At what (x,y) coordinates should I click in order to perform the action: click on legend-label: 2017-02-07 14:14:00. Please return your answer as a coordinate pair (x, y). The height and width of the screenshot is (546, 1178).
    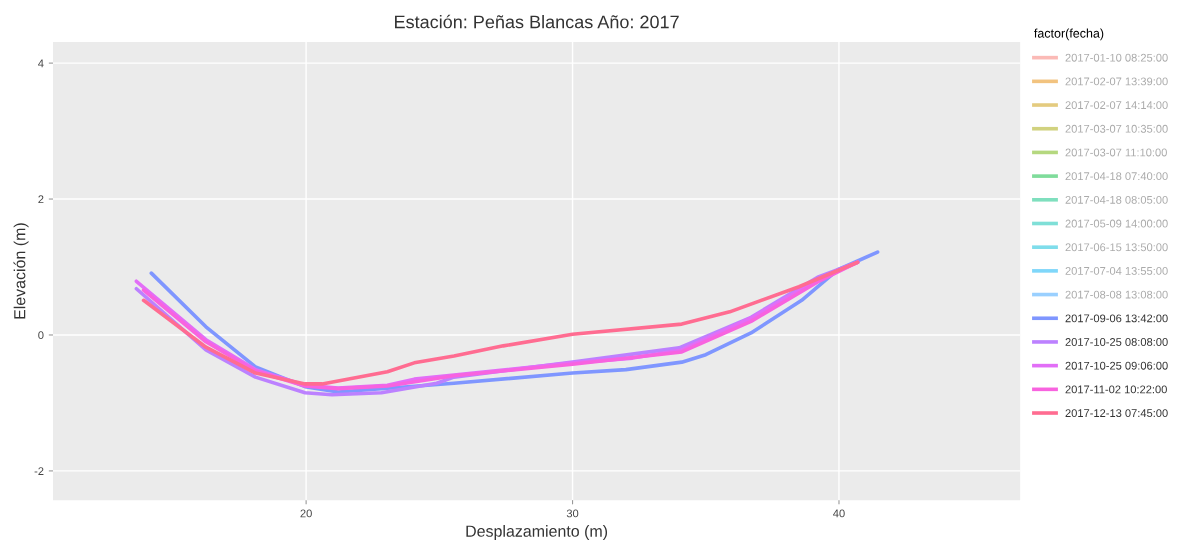
    Looking at the image, I should click on (1116, 105).